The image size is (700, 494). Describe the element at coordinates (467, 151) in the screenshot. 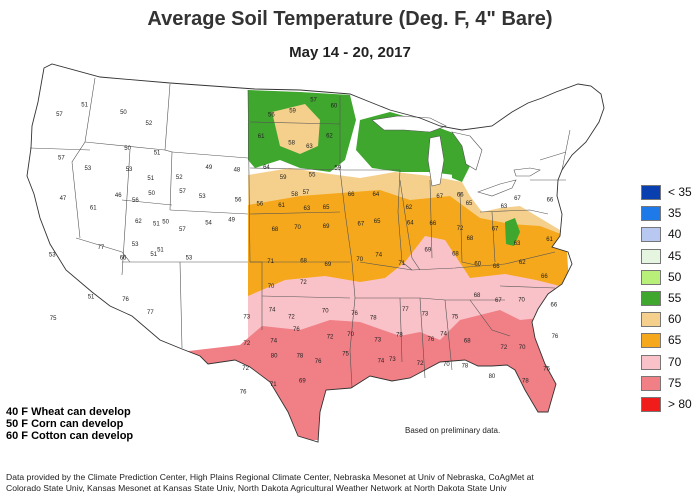

I see `lake-huron` at that location.